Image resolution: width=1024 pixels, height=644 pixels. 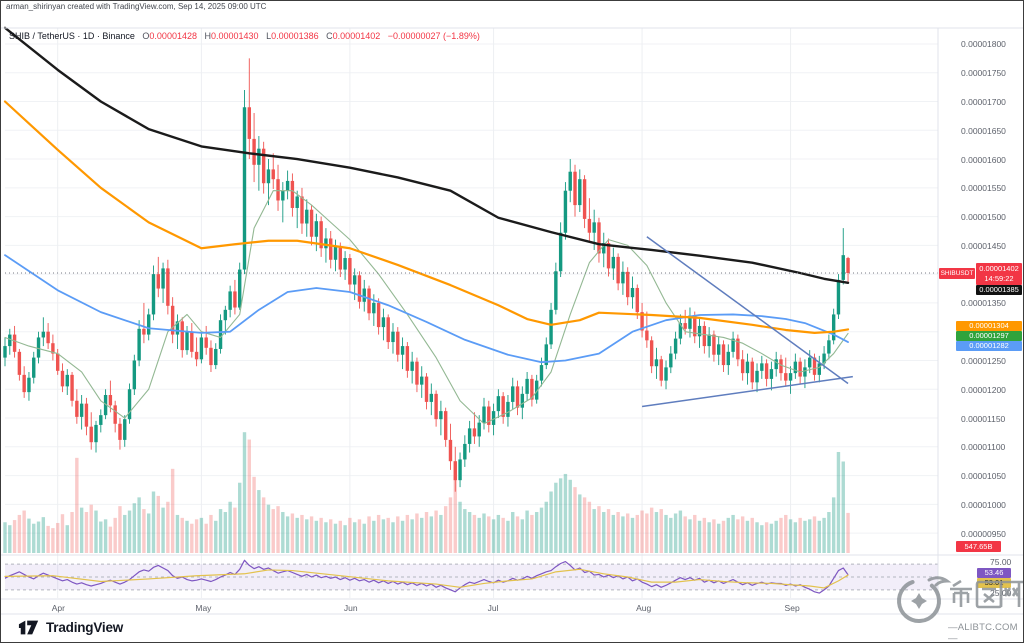 I want to click on price-axis-tick: 0.00001250, so click(x=983, y=360).